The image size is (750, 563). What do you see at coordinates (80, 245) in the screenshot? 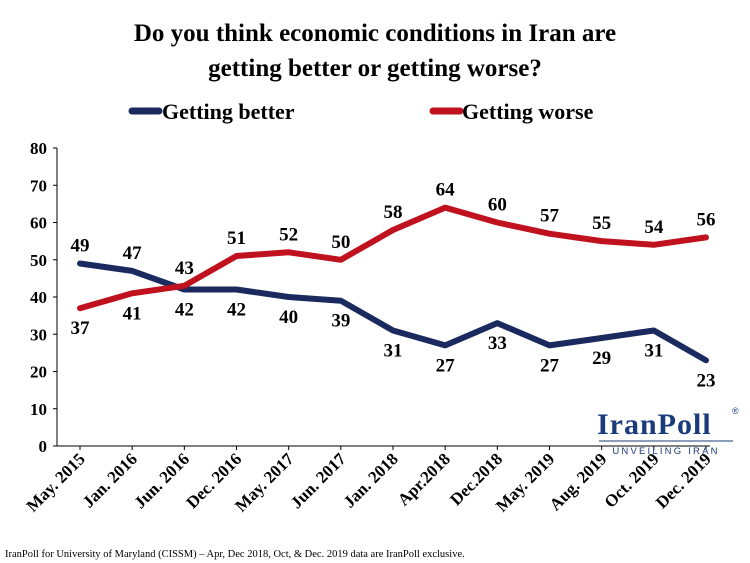
I see `data-label-getting-better: 49` at bounding box center [80, 245].